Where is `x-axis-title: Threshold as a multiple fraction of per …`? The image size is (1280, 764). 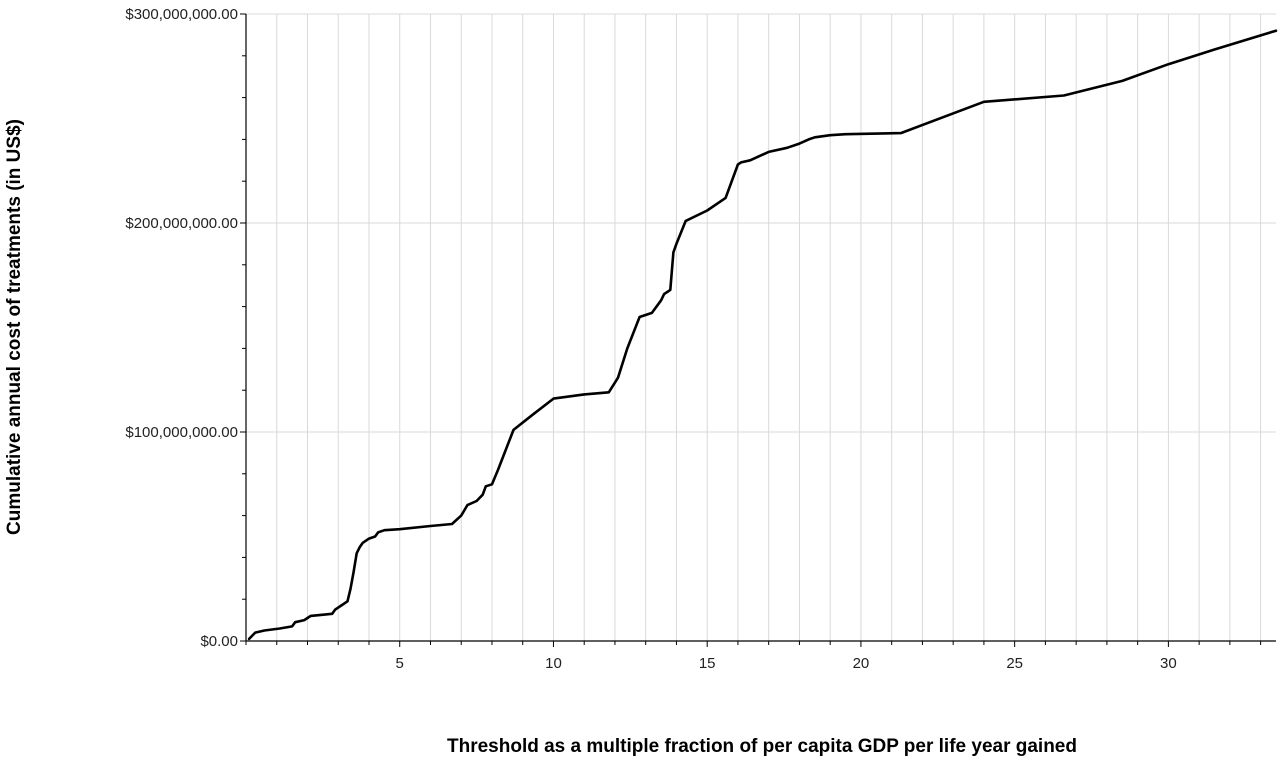
x-axis-title: Threshold as a multiple fraction of per … is located at coordinates (762, 746).